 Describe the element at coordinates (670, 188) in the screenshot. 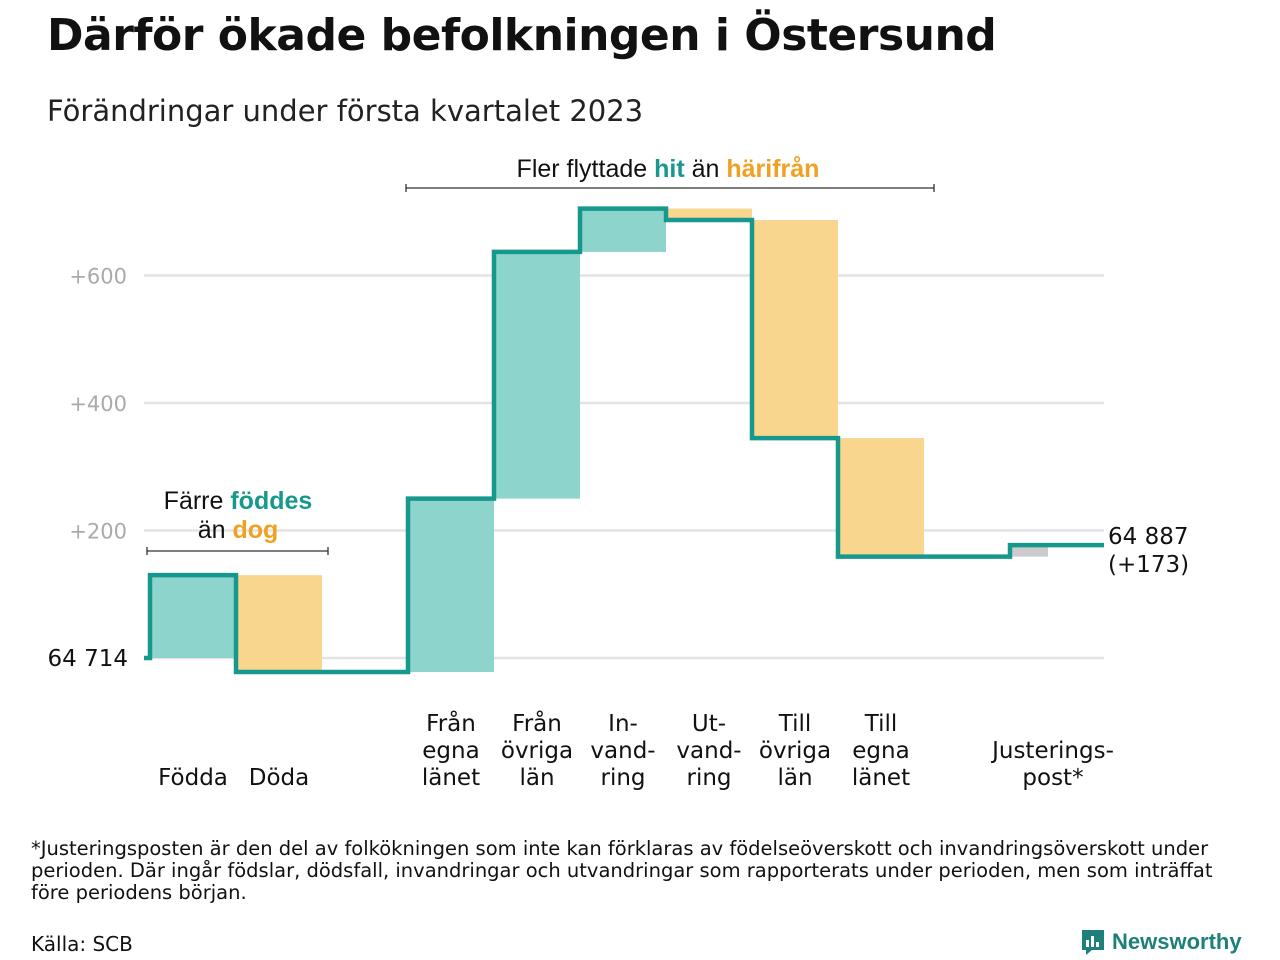

I see `annotation-migration-bracket` at that location.